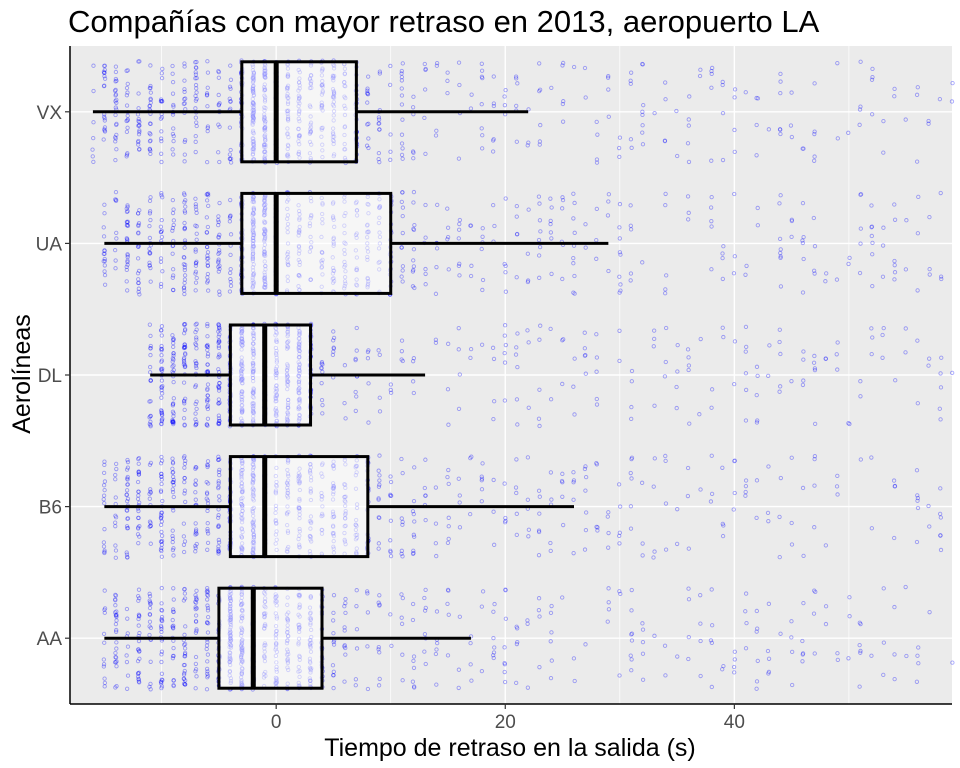 Image resolution: width=960 pixels, height=768 pixels. I want to click on x-axis-title: Tiempo de retraso en la salida (s), so click(509, 748).